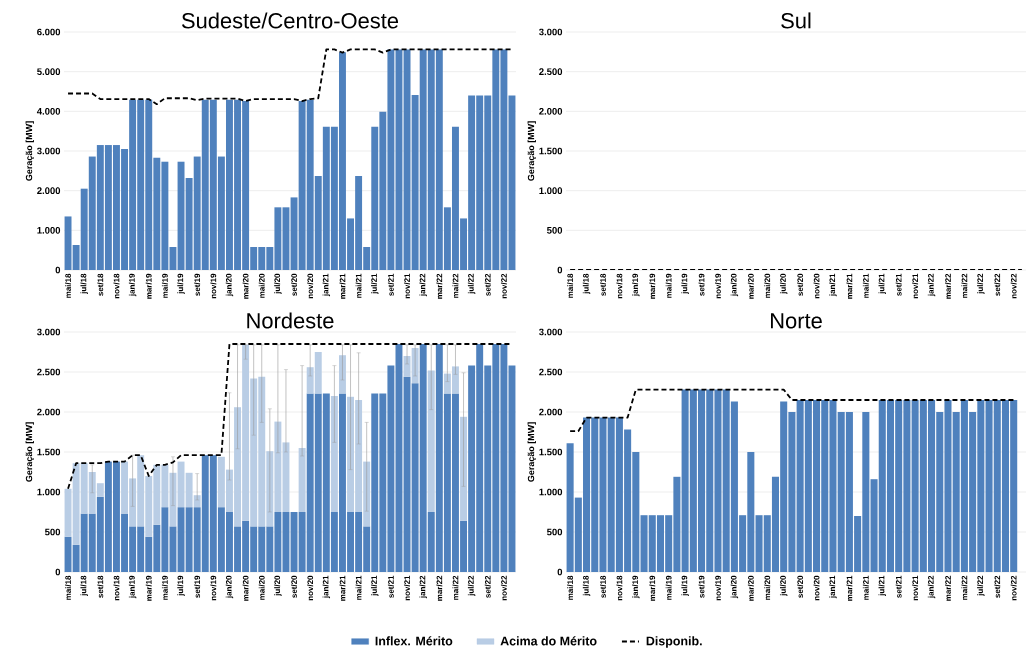 The width and height of the screenshot is (1036, 650). What do you see at coordinates (414, 641) in the screenshot?
I see `legend-label: Inflex. Mérito` at bounding box center [414, 641].